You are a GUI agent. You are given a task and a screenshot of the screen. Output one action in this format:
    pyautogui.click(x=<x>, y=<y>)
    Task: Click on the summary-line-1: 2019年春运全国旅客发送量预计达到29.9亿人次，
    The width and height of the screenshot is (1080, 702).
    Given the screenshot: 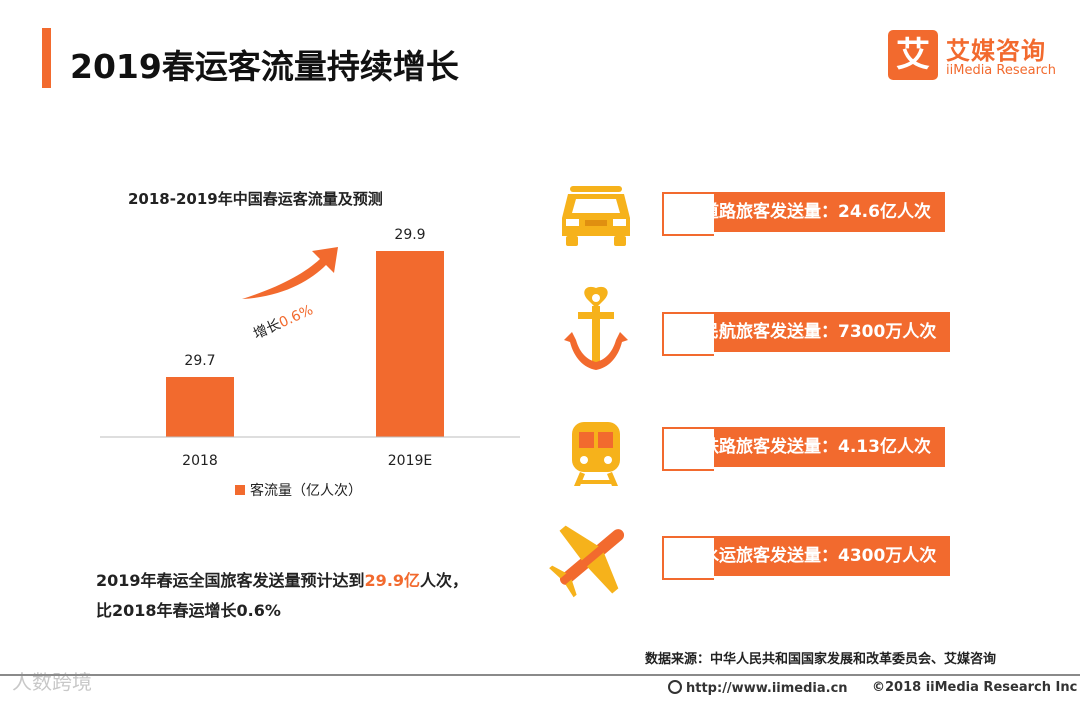 What is the action you would take?
    pyautogui.click(x=282, y=580)
    